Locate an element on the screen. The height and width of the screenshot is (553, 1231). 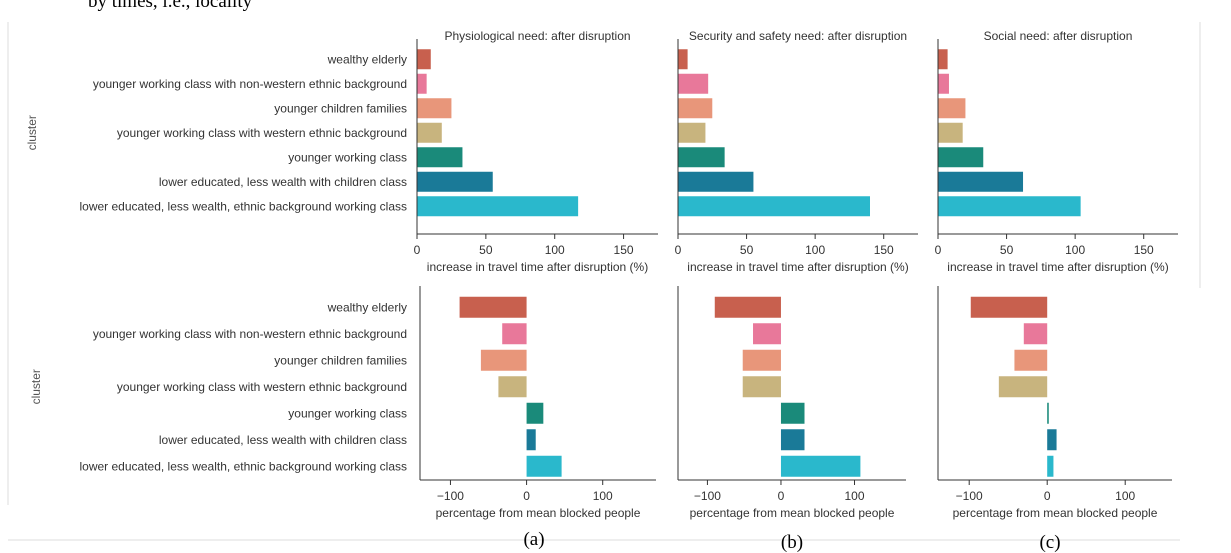
caption-c: (c) is located at coordinates (1049, 542).